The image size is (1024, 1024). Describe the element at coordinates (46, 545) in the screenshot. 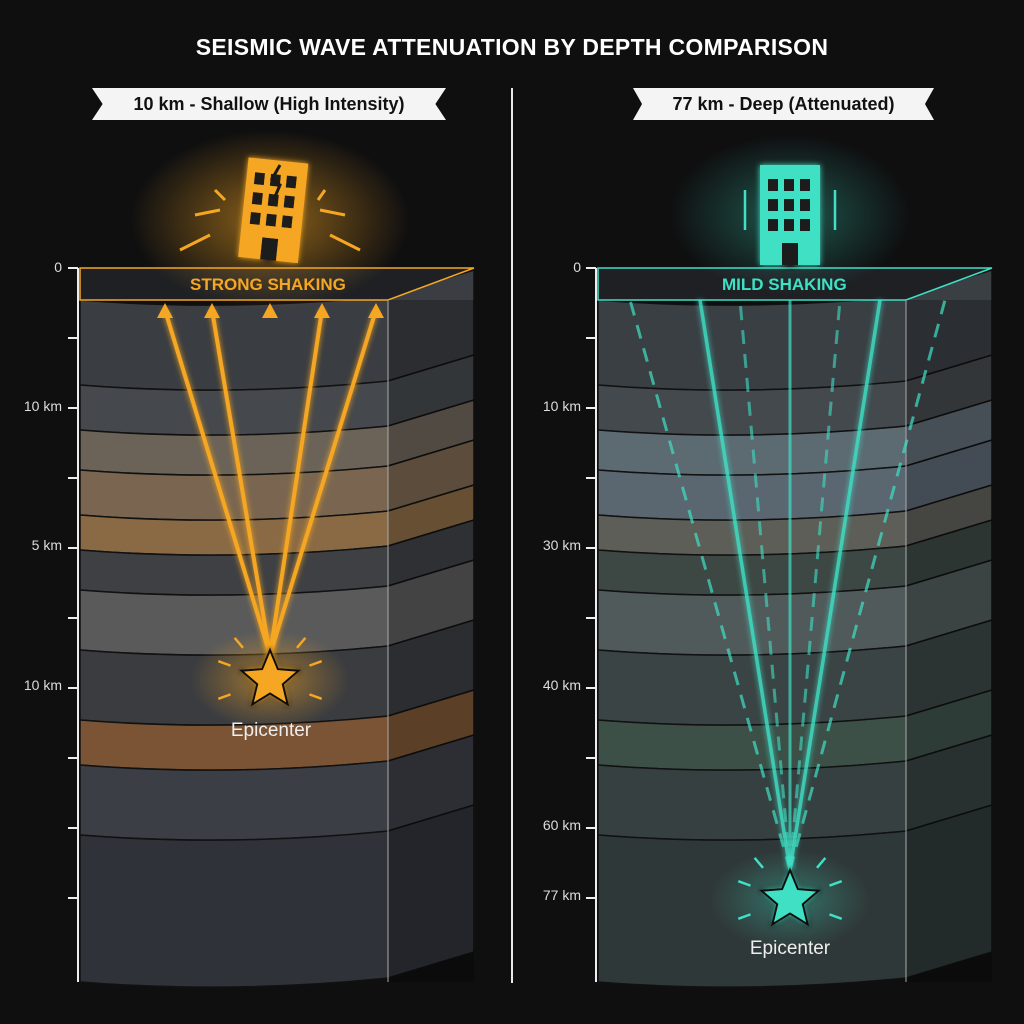

I see `left-axis-label: 5 km` at that location.